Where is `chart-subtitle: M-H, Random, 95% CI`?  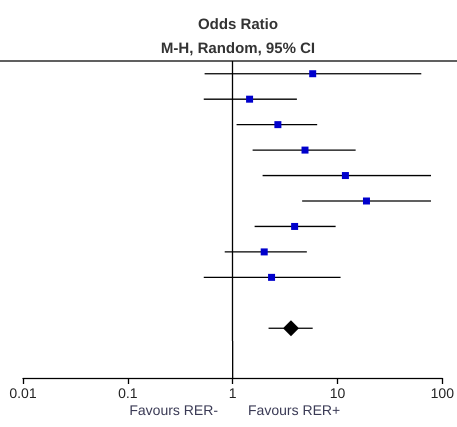 chart-subtitle: M-H, Random, 95% CI is located at coordinates (238, 48).